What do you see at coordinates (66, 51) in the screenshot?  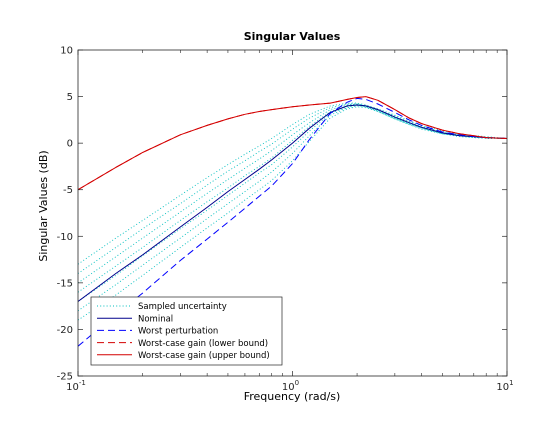 I see `y-tick-label: 10` at bounding box center [66, 51].